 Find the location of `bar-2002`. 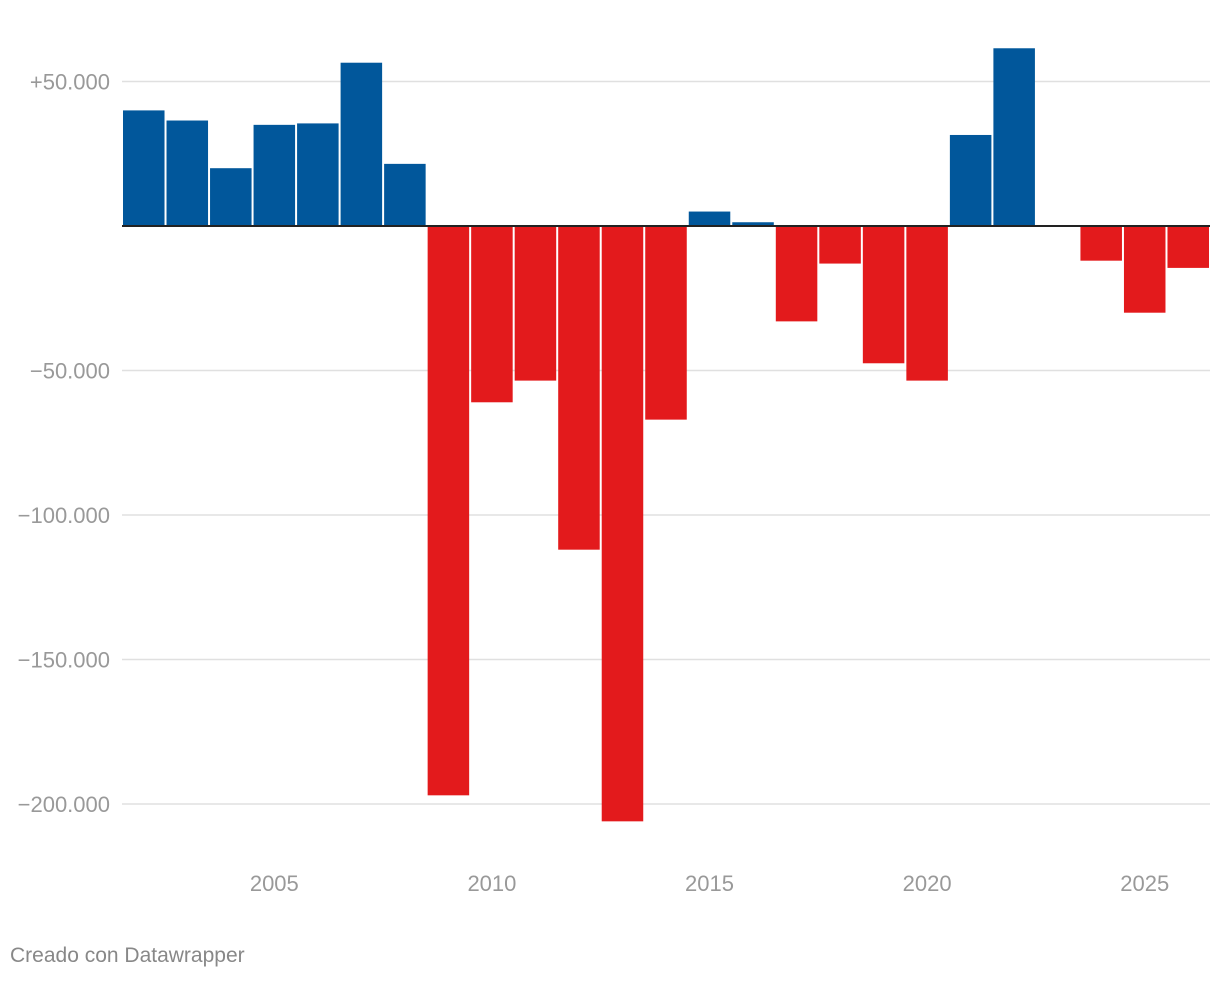

bar-2002 is located at coordinates (144, 168).